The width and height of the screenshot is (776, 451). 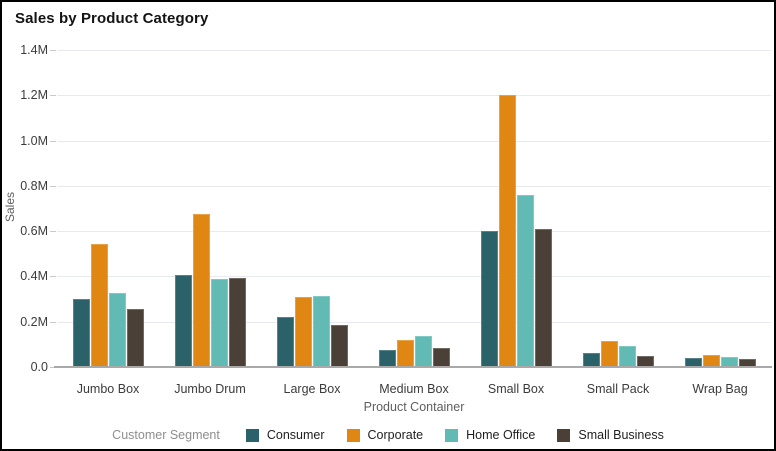 I want to click on legend-swatch-consumer, so click(x=252, y=435).